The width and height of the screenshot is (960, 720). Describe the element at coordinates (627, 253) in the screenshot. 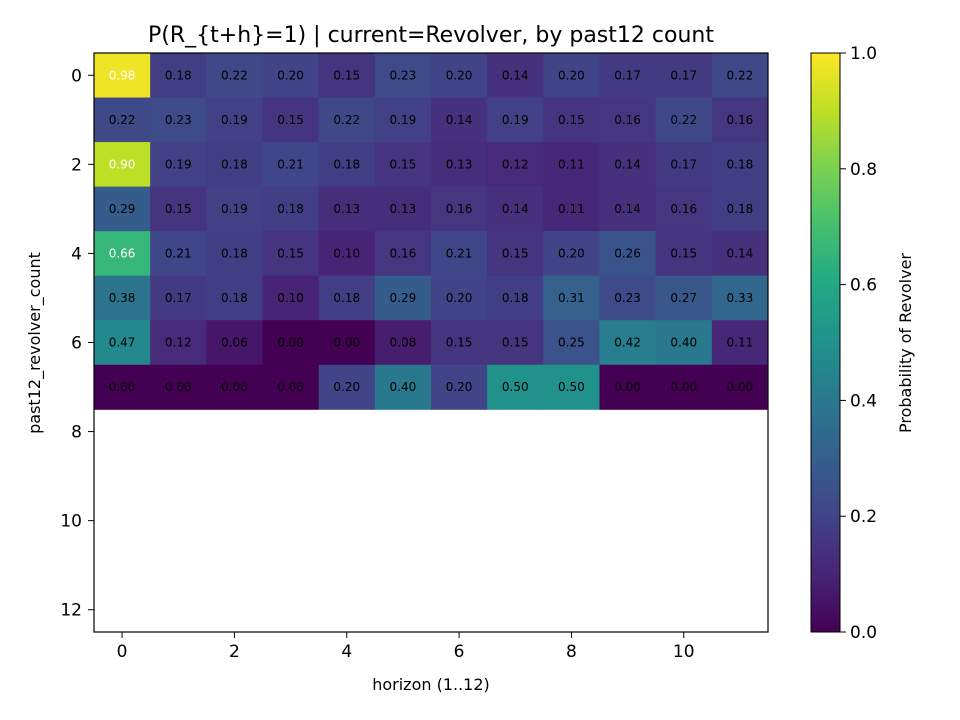

I see `cell-value-label: 0.26` at that location.